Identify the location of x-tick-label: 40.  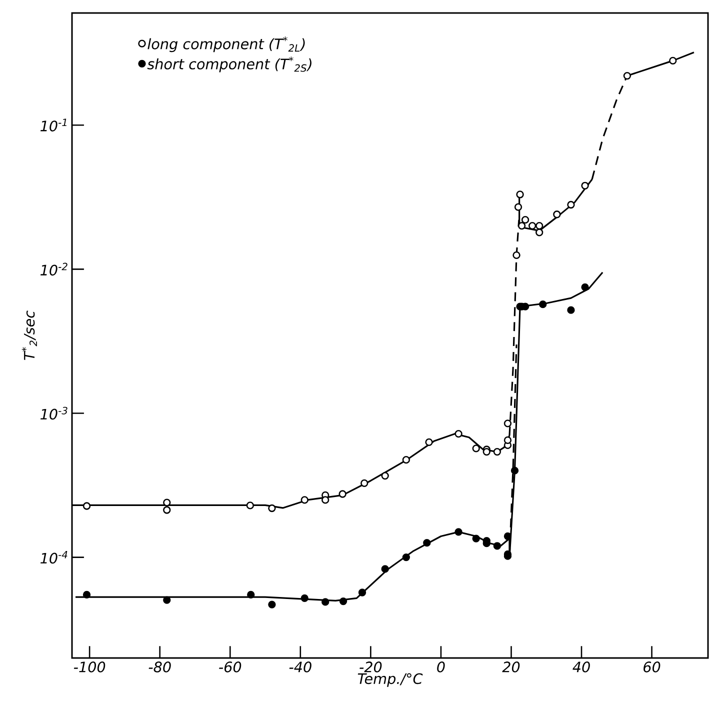
(581, 667).